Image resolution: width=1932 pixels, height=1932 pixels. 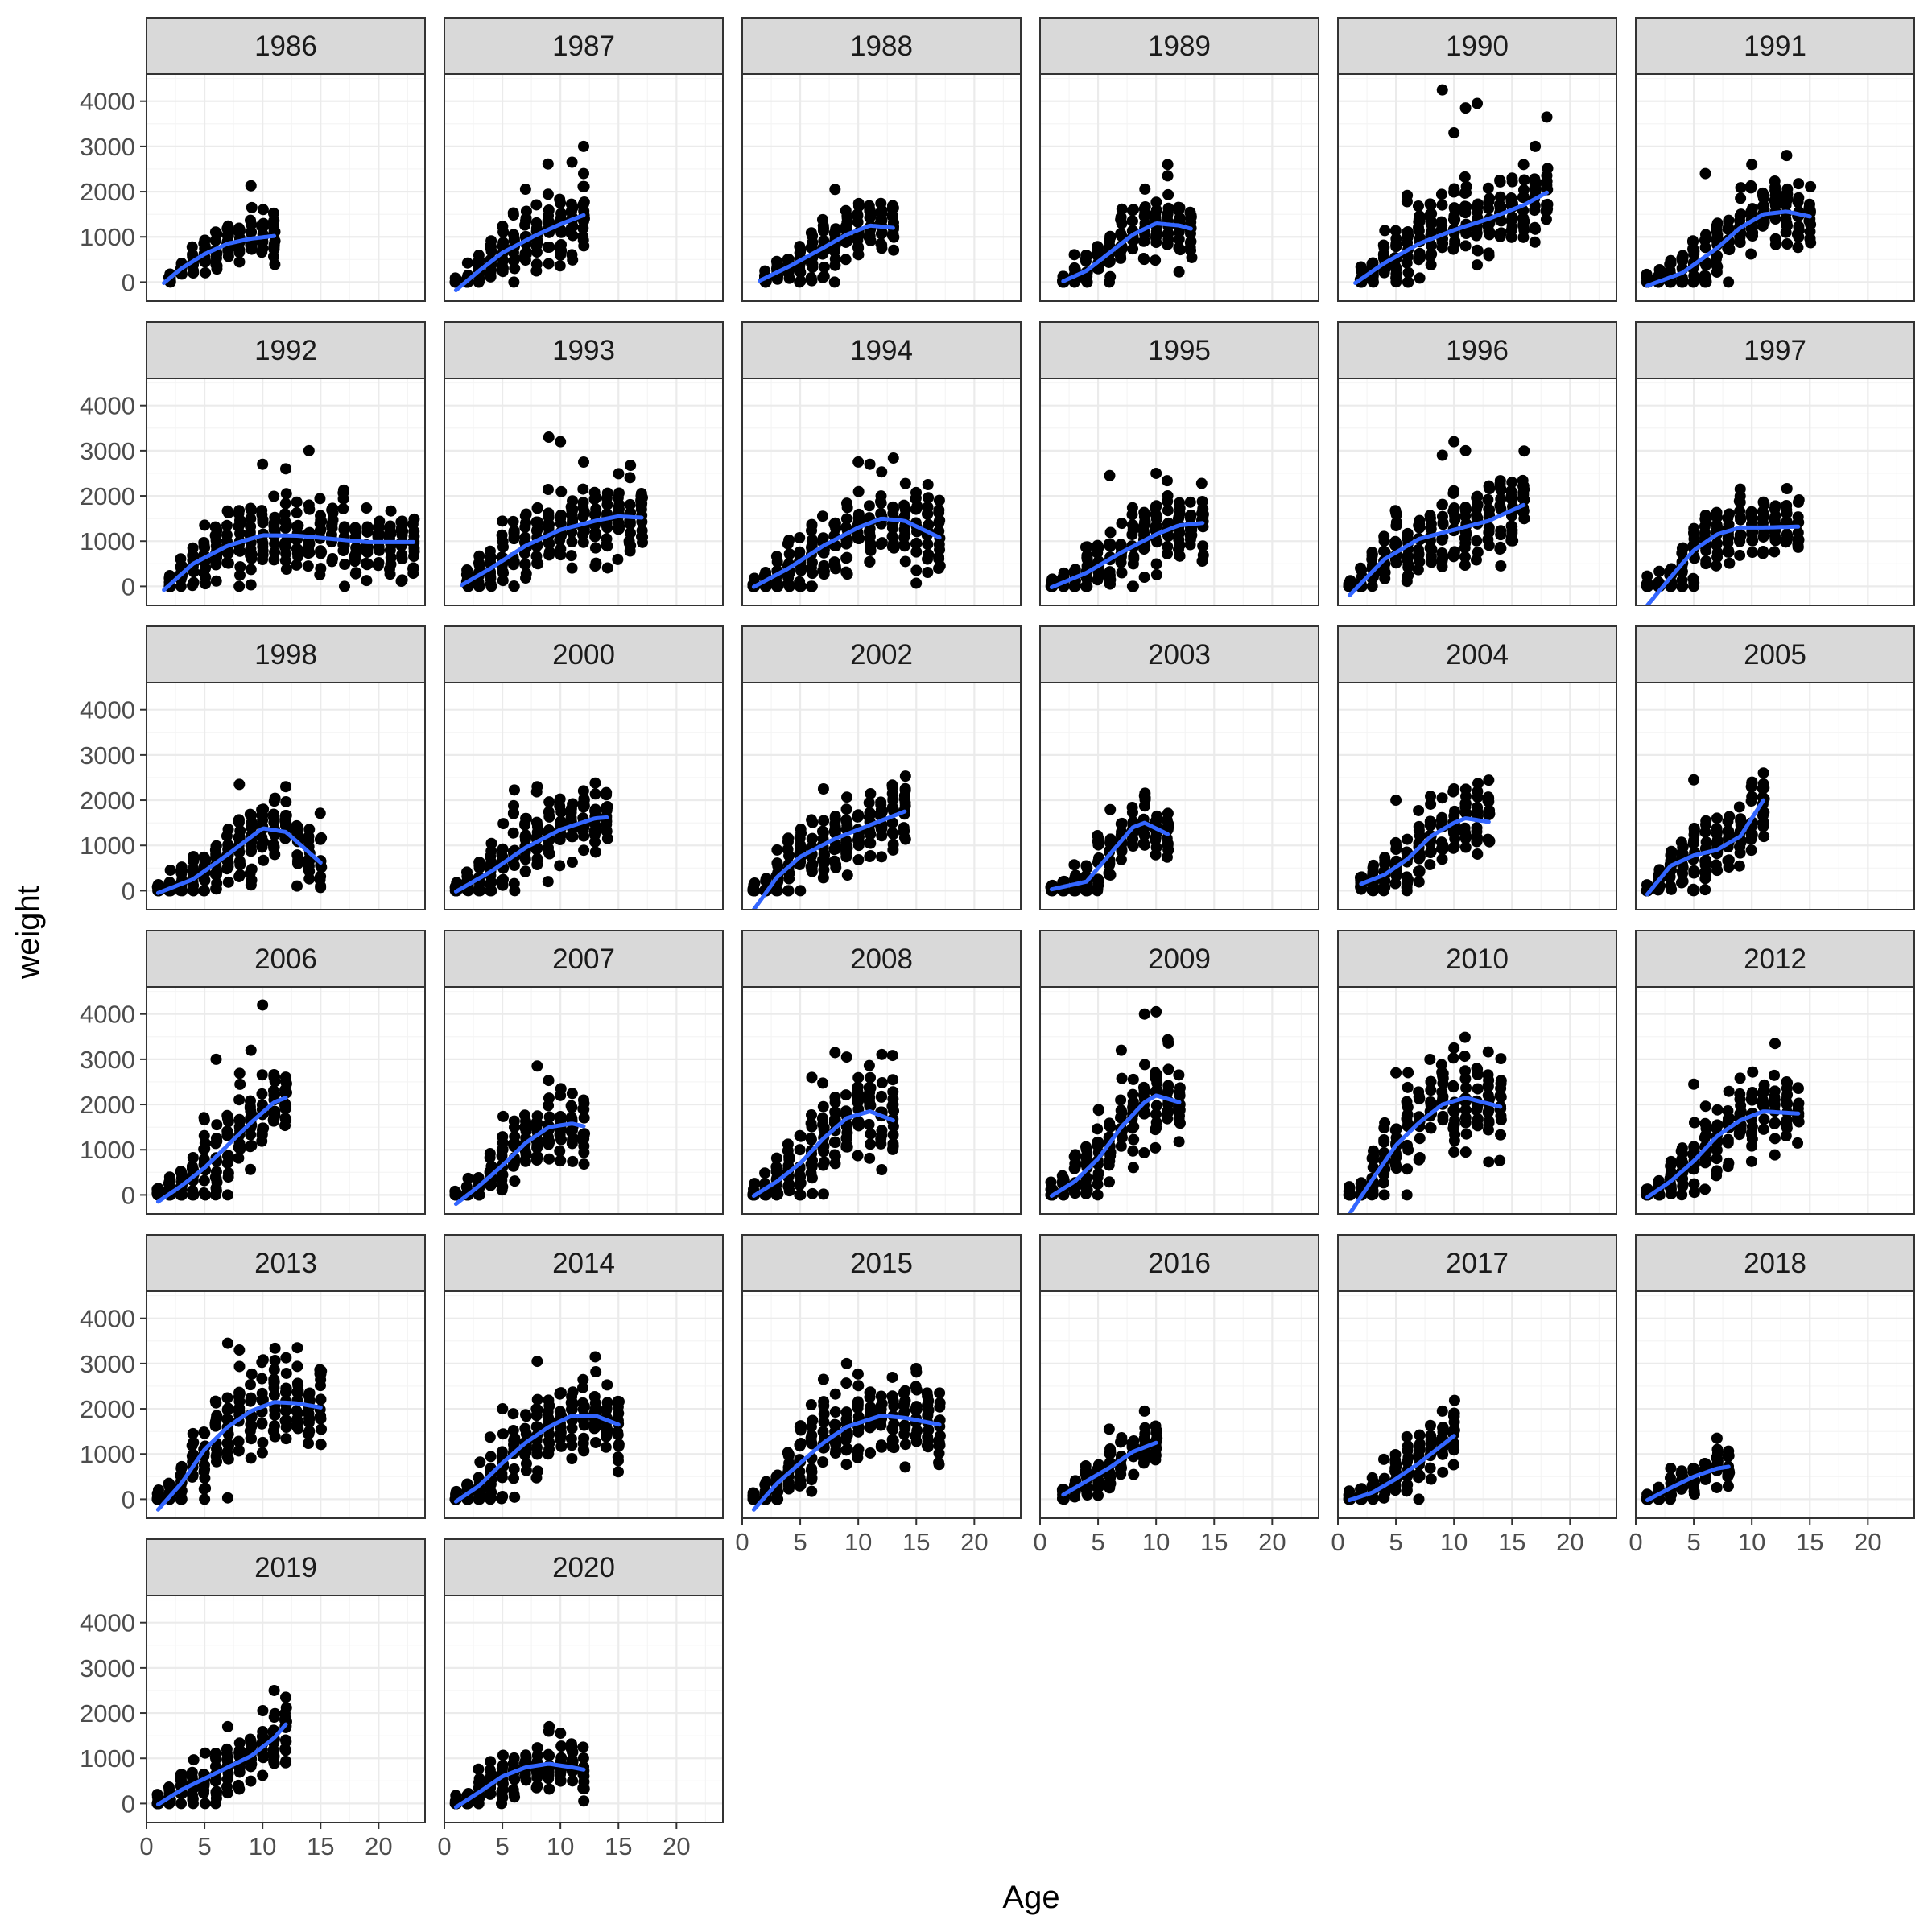 I want to click on y-tick-label: 0, so click(x=128, y=891).